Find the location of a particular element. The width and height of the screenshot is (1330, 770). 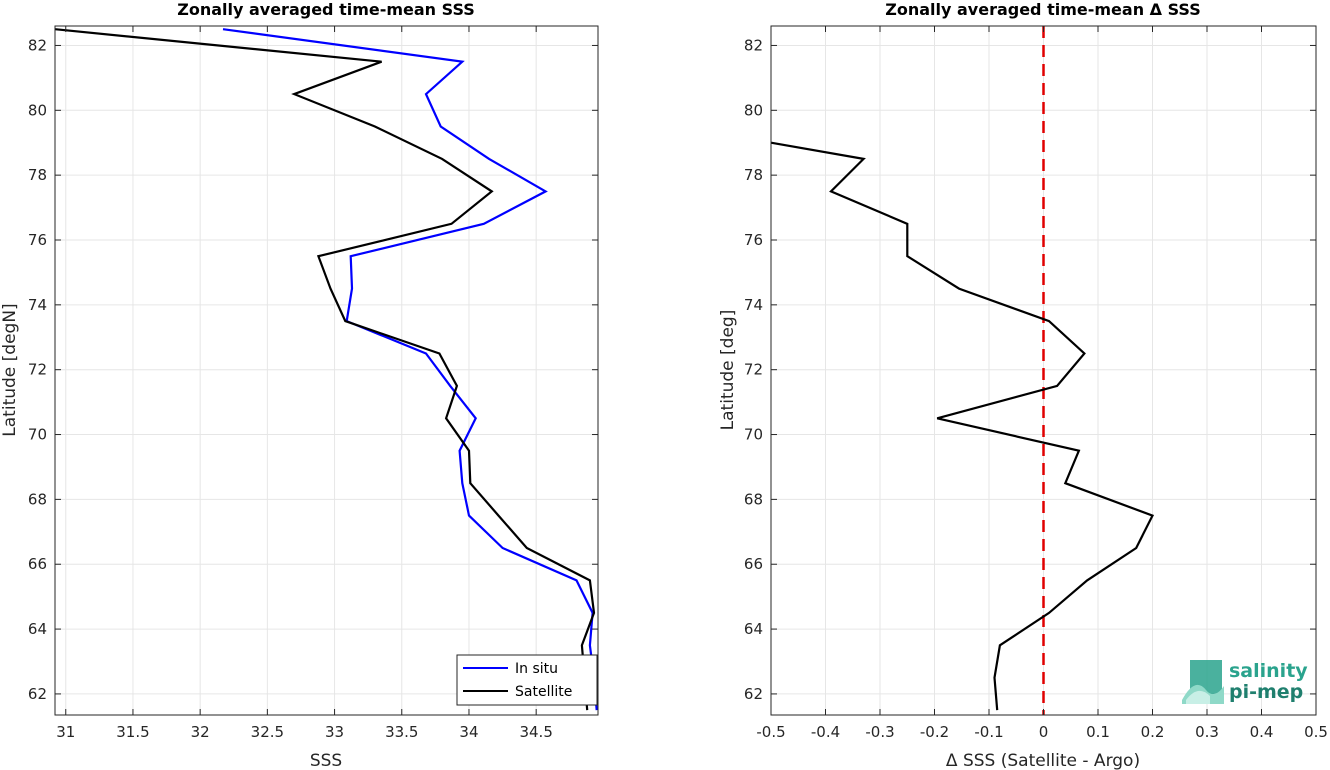

logo-line1: salinity is located at coordinates (1268, 671).